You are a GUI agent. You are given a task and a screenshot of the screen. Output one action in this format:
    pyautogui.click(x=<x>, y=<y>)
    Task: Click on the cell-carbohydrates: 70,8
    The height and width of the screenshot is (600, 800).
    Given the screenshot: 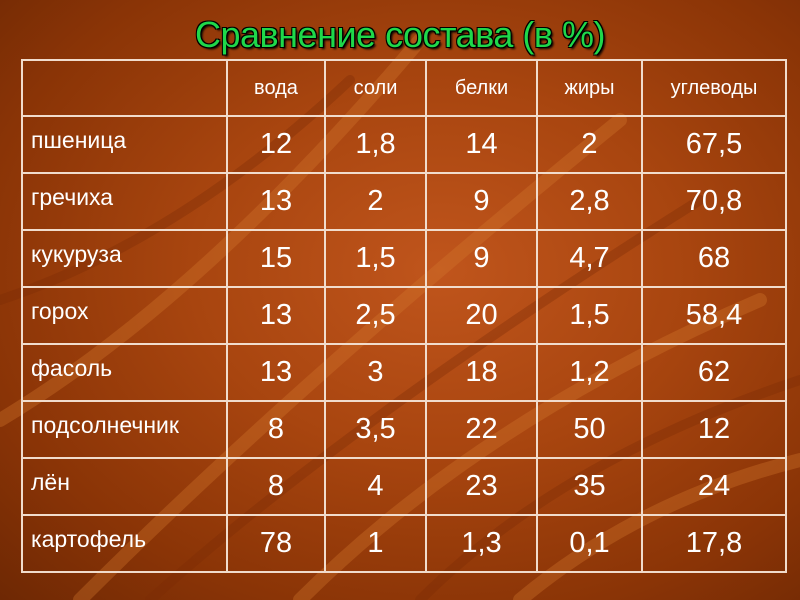 What is the action you would take?
    pyautogui.click(x=714, y=201)
    